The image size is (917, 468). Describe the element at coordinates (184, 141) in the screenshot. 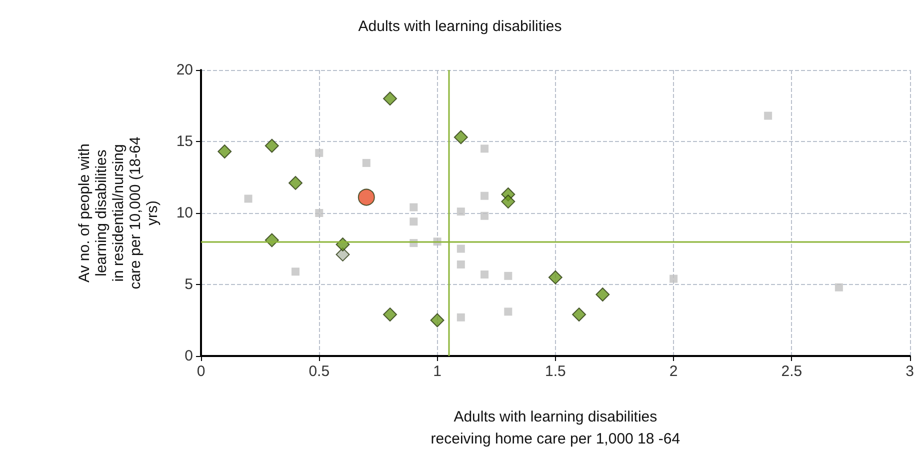

I see `y-tick-label: 15` at that location.